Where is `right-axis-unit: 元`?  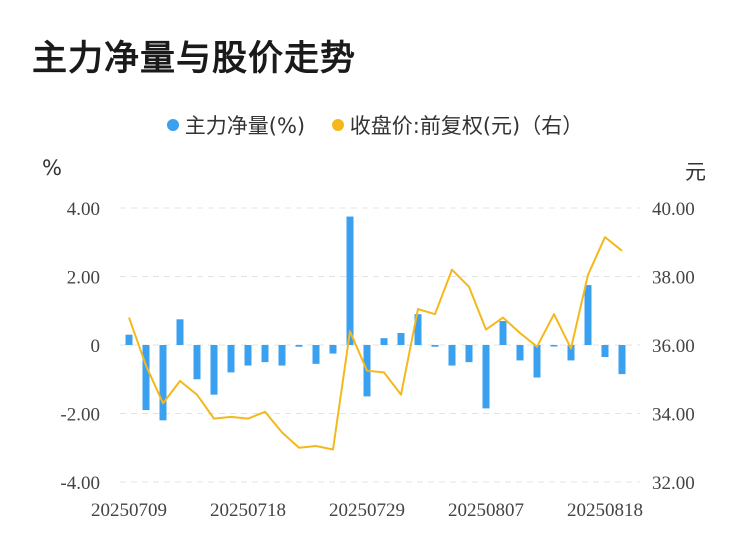
right-axis-unit: 元 is located at coordinates (695, 172).